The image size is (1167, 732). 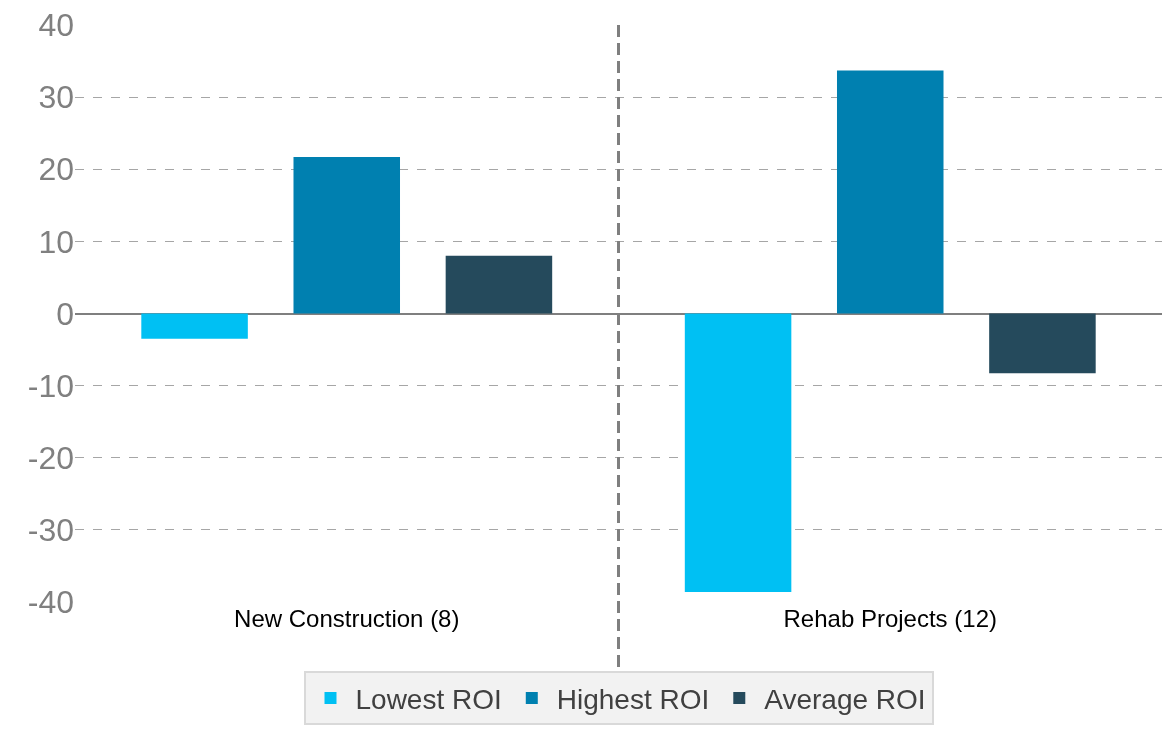 What do you see at coordinates (56, 241) in the screenshot?
I see `y-tick-label: 10` at bounding box center [56, 241].